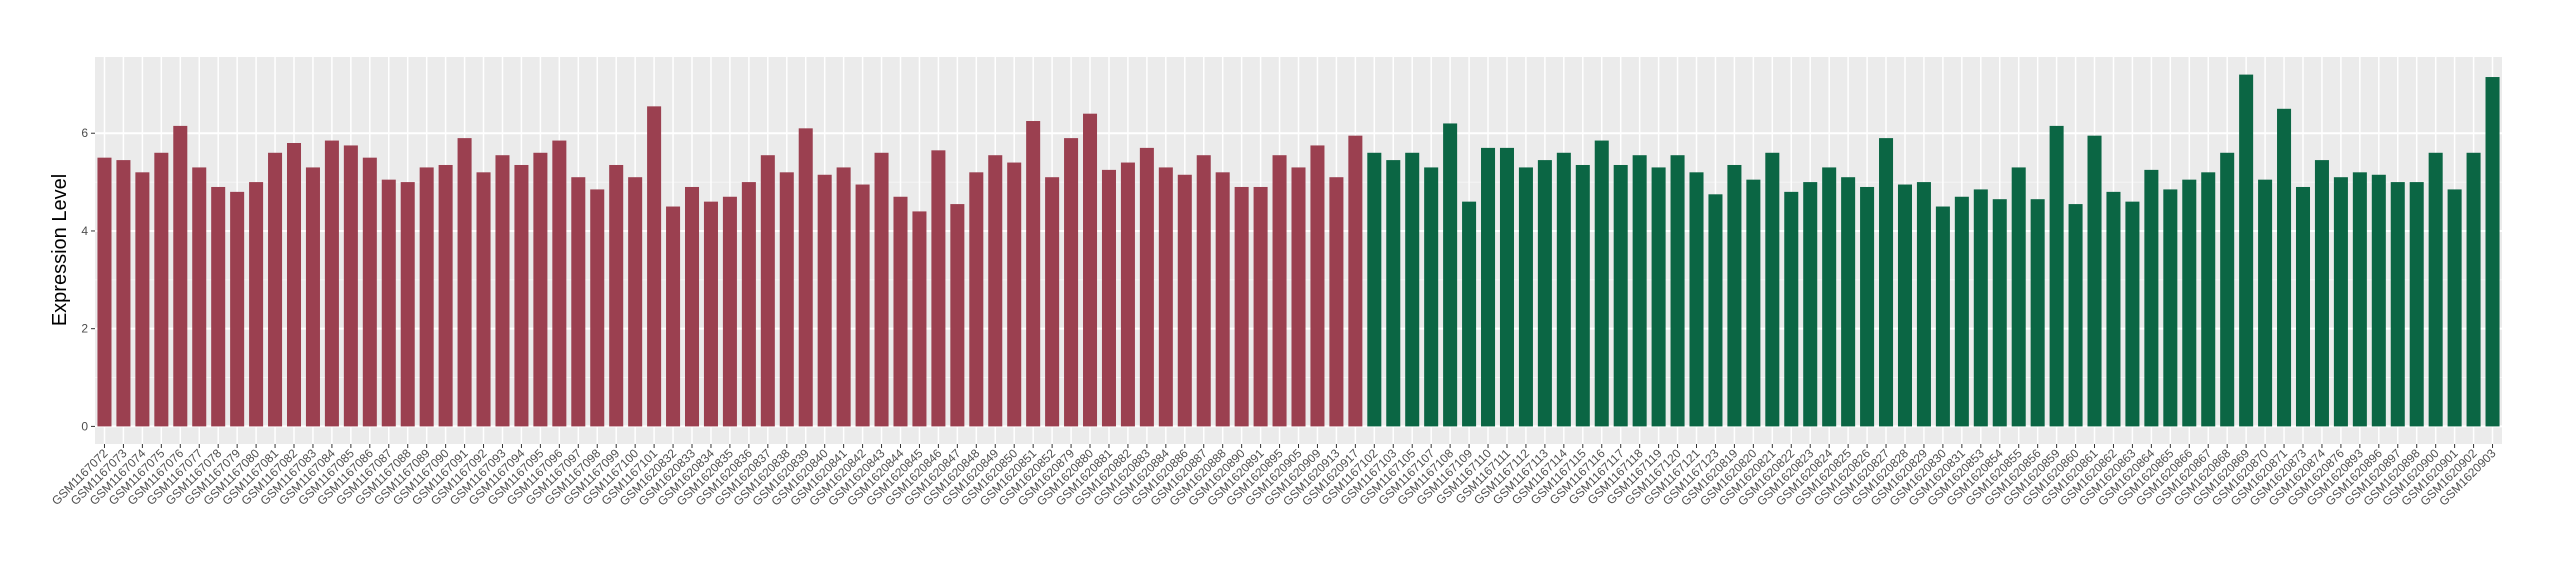  Describe the element at coordinates (84, 133) in the screenshot. I see `y-tick-label: 6` at that location.